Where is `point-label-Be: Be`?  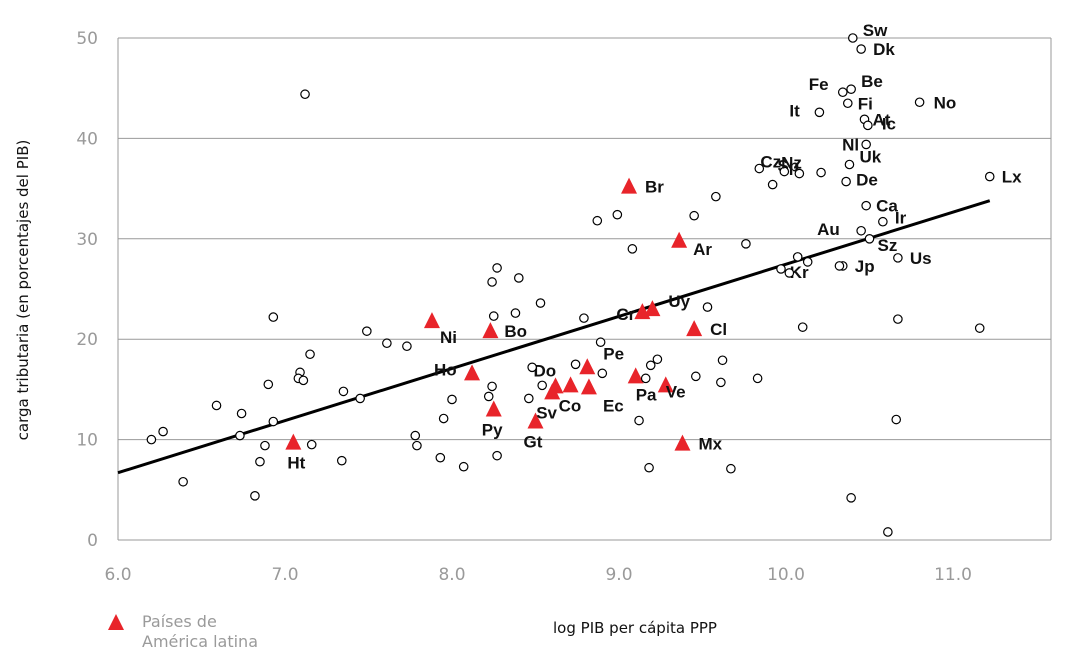 point-label-Be: Be is located at coordinates (872, 81).